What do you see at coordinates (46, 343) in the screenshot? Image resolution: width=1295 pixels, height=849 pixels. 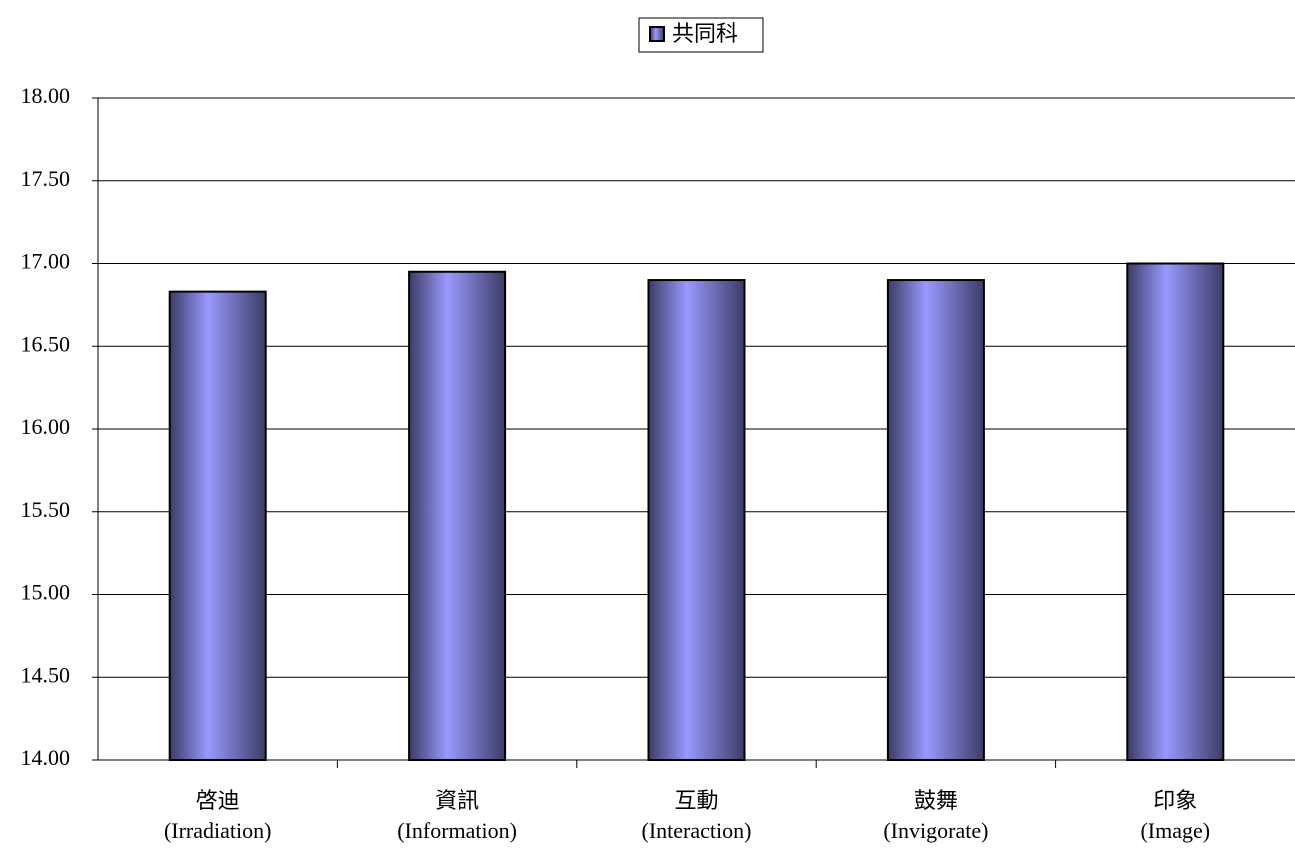 I see `y-tick-label: 16.50` at bounding box center [46, 343].